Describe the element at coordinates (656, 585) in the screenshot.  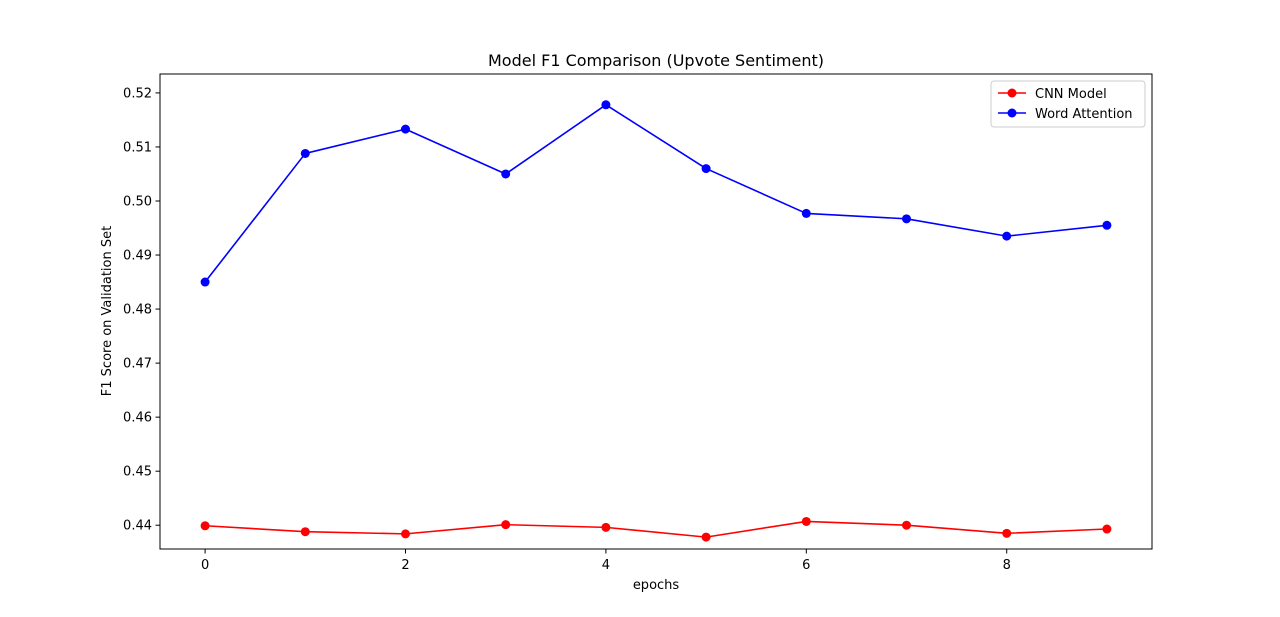
I see `x-axis-label: epochs` at that location.